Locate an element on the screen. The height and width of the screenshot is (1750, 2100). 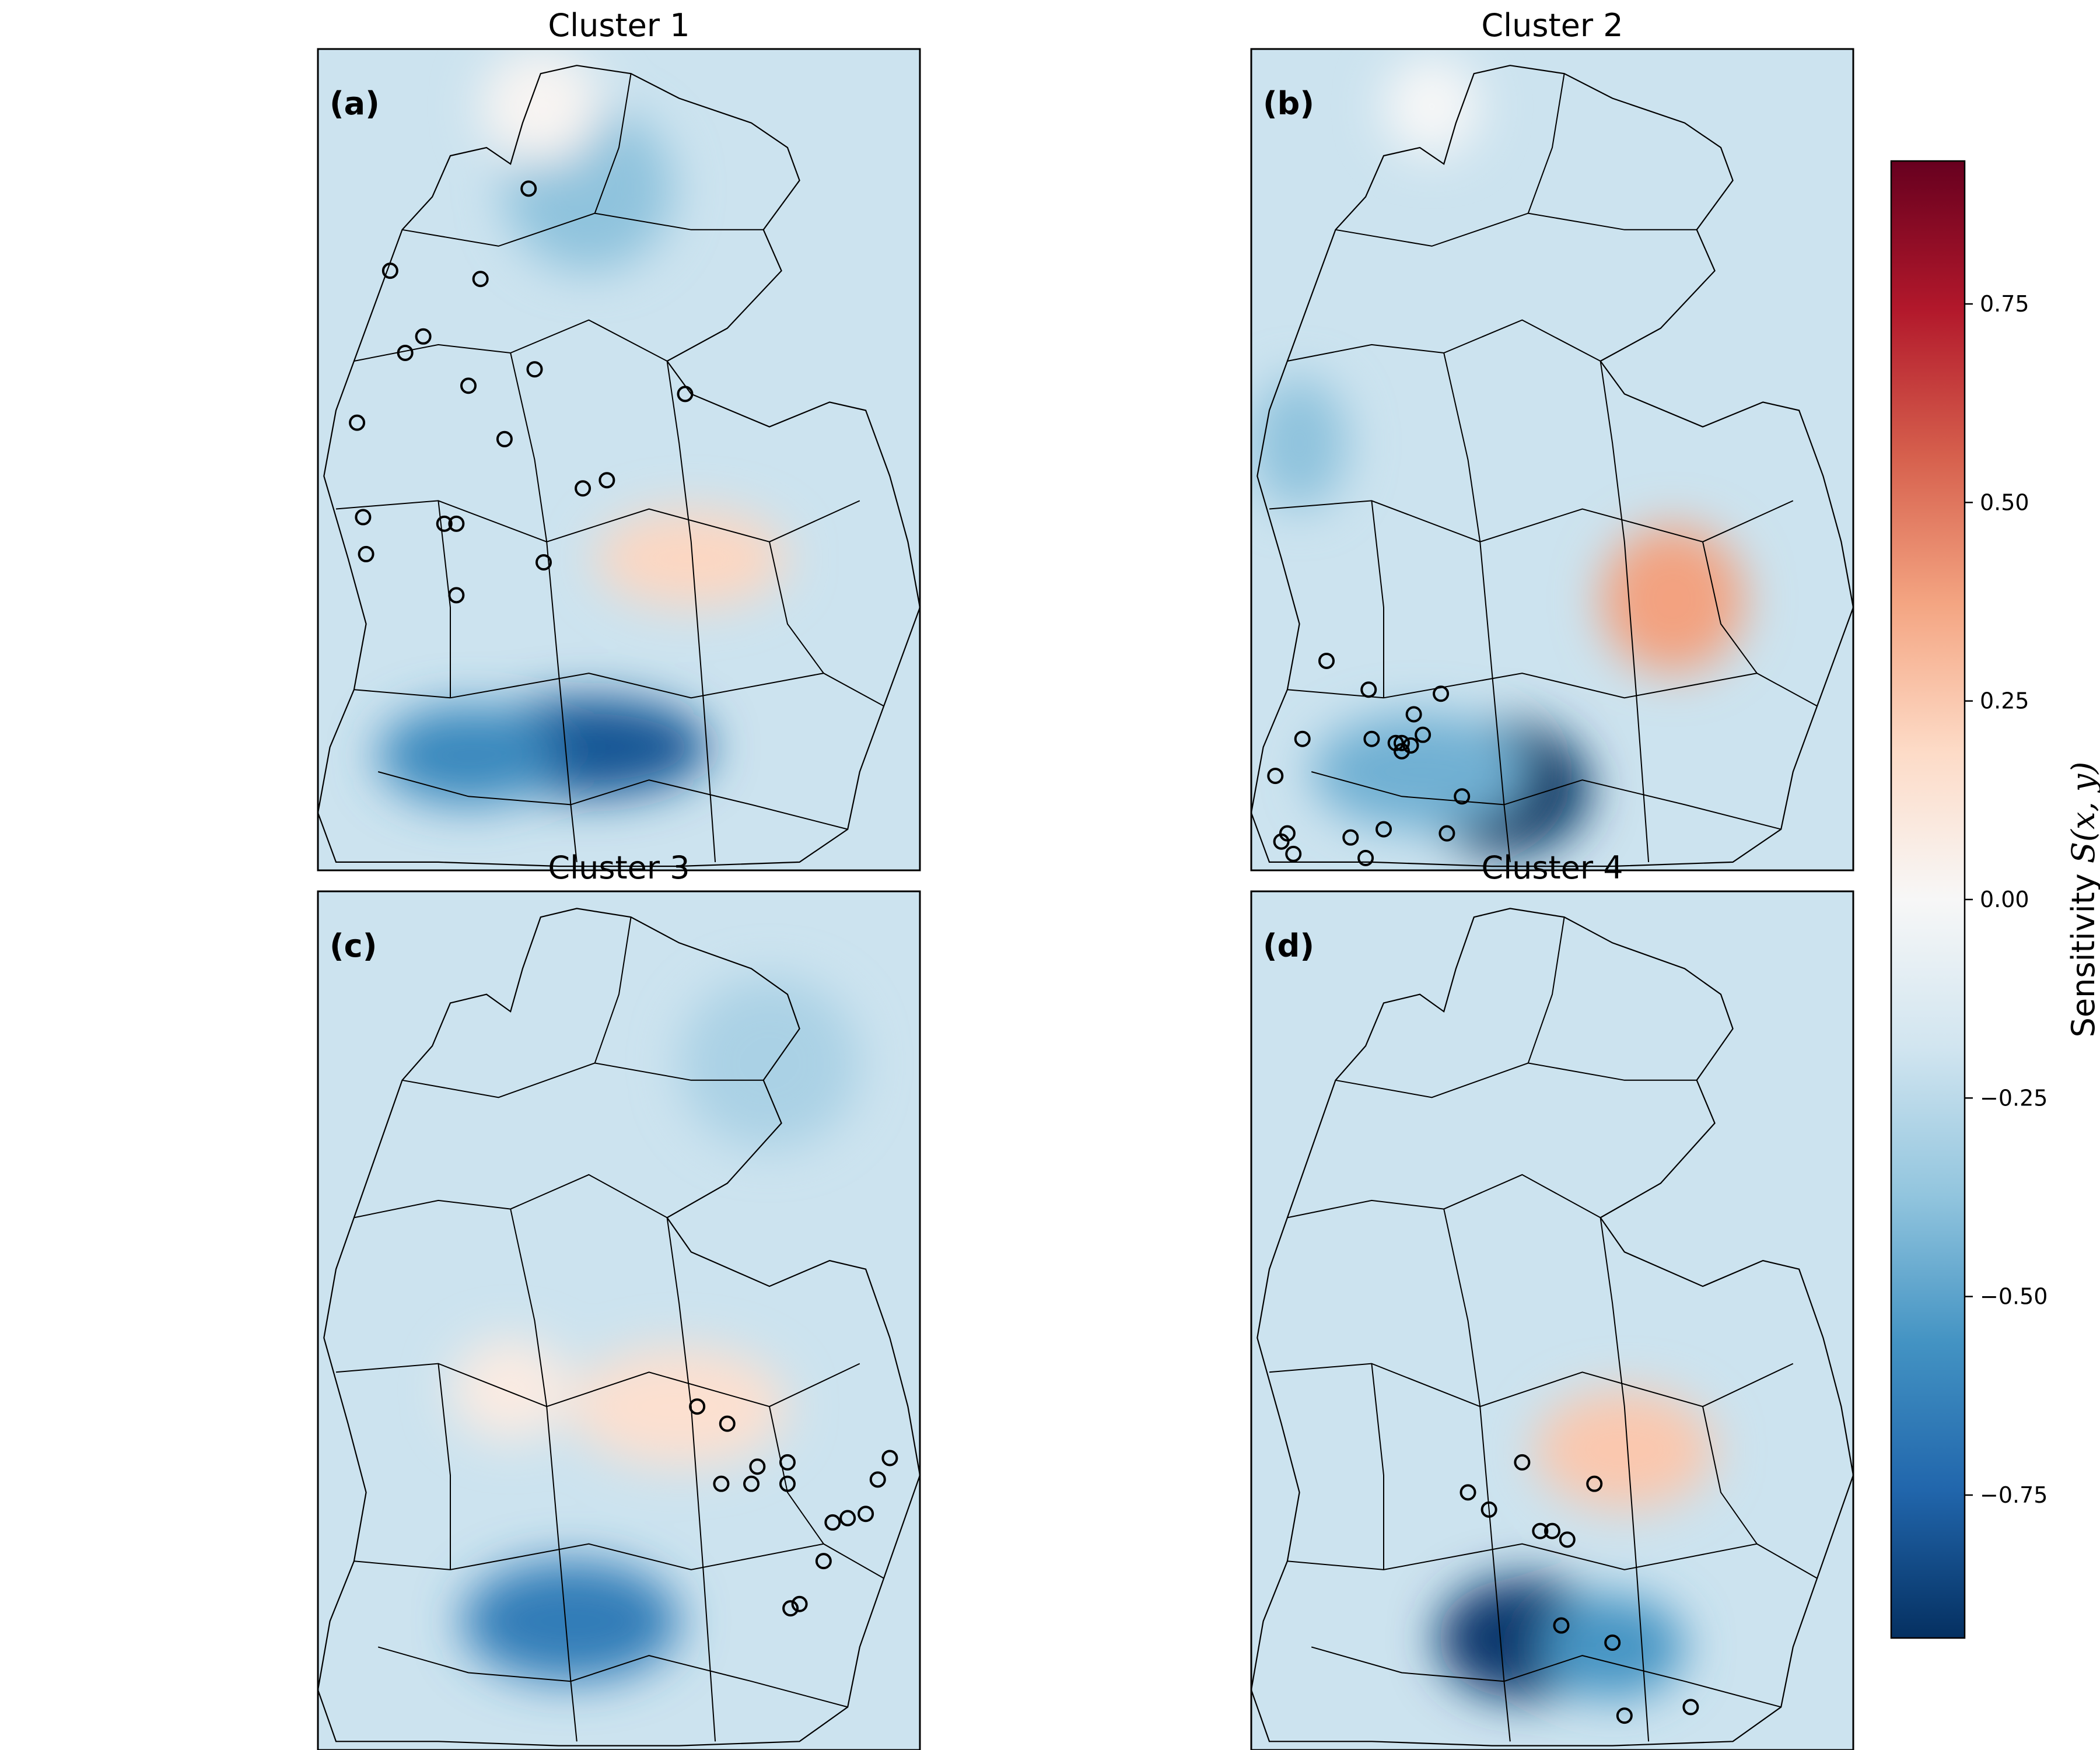
stations is located at coordinates (1369, 759).